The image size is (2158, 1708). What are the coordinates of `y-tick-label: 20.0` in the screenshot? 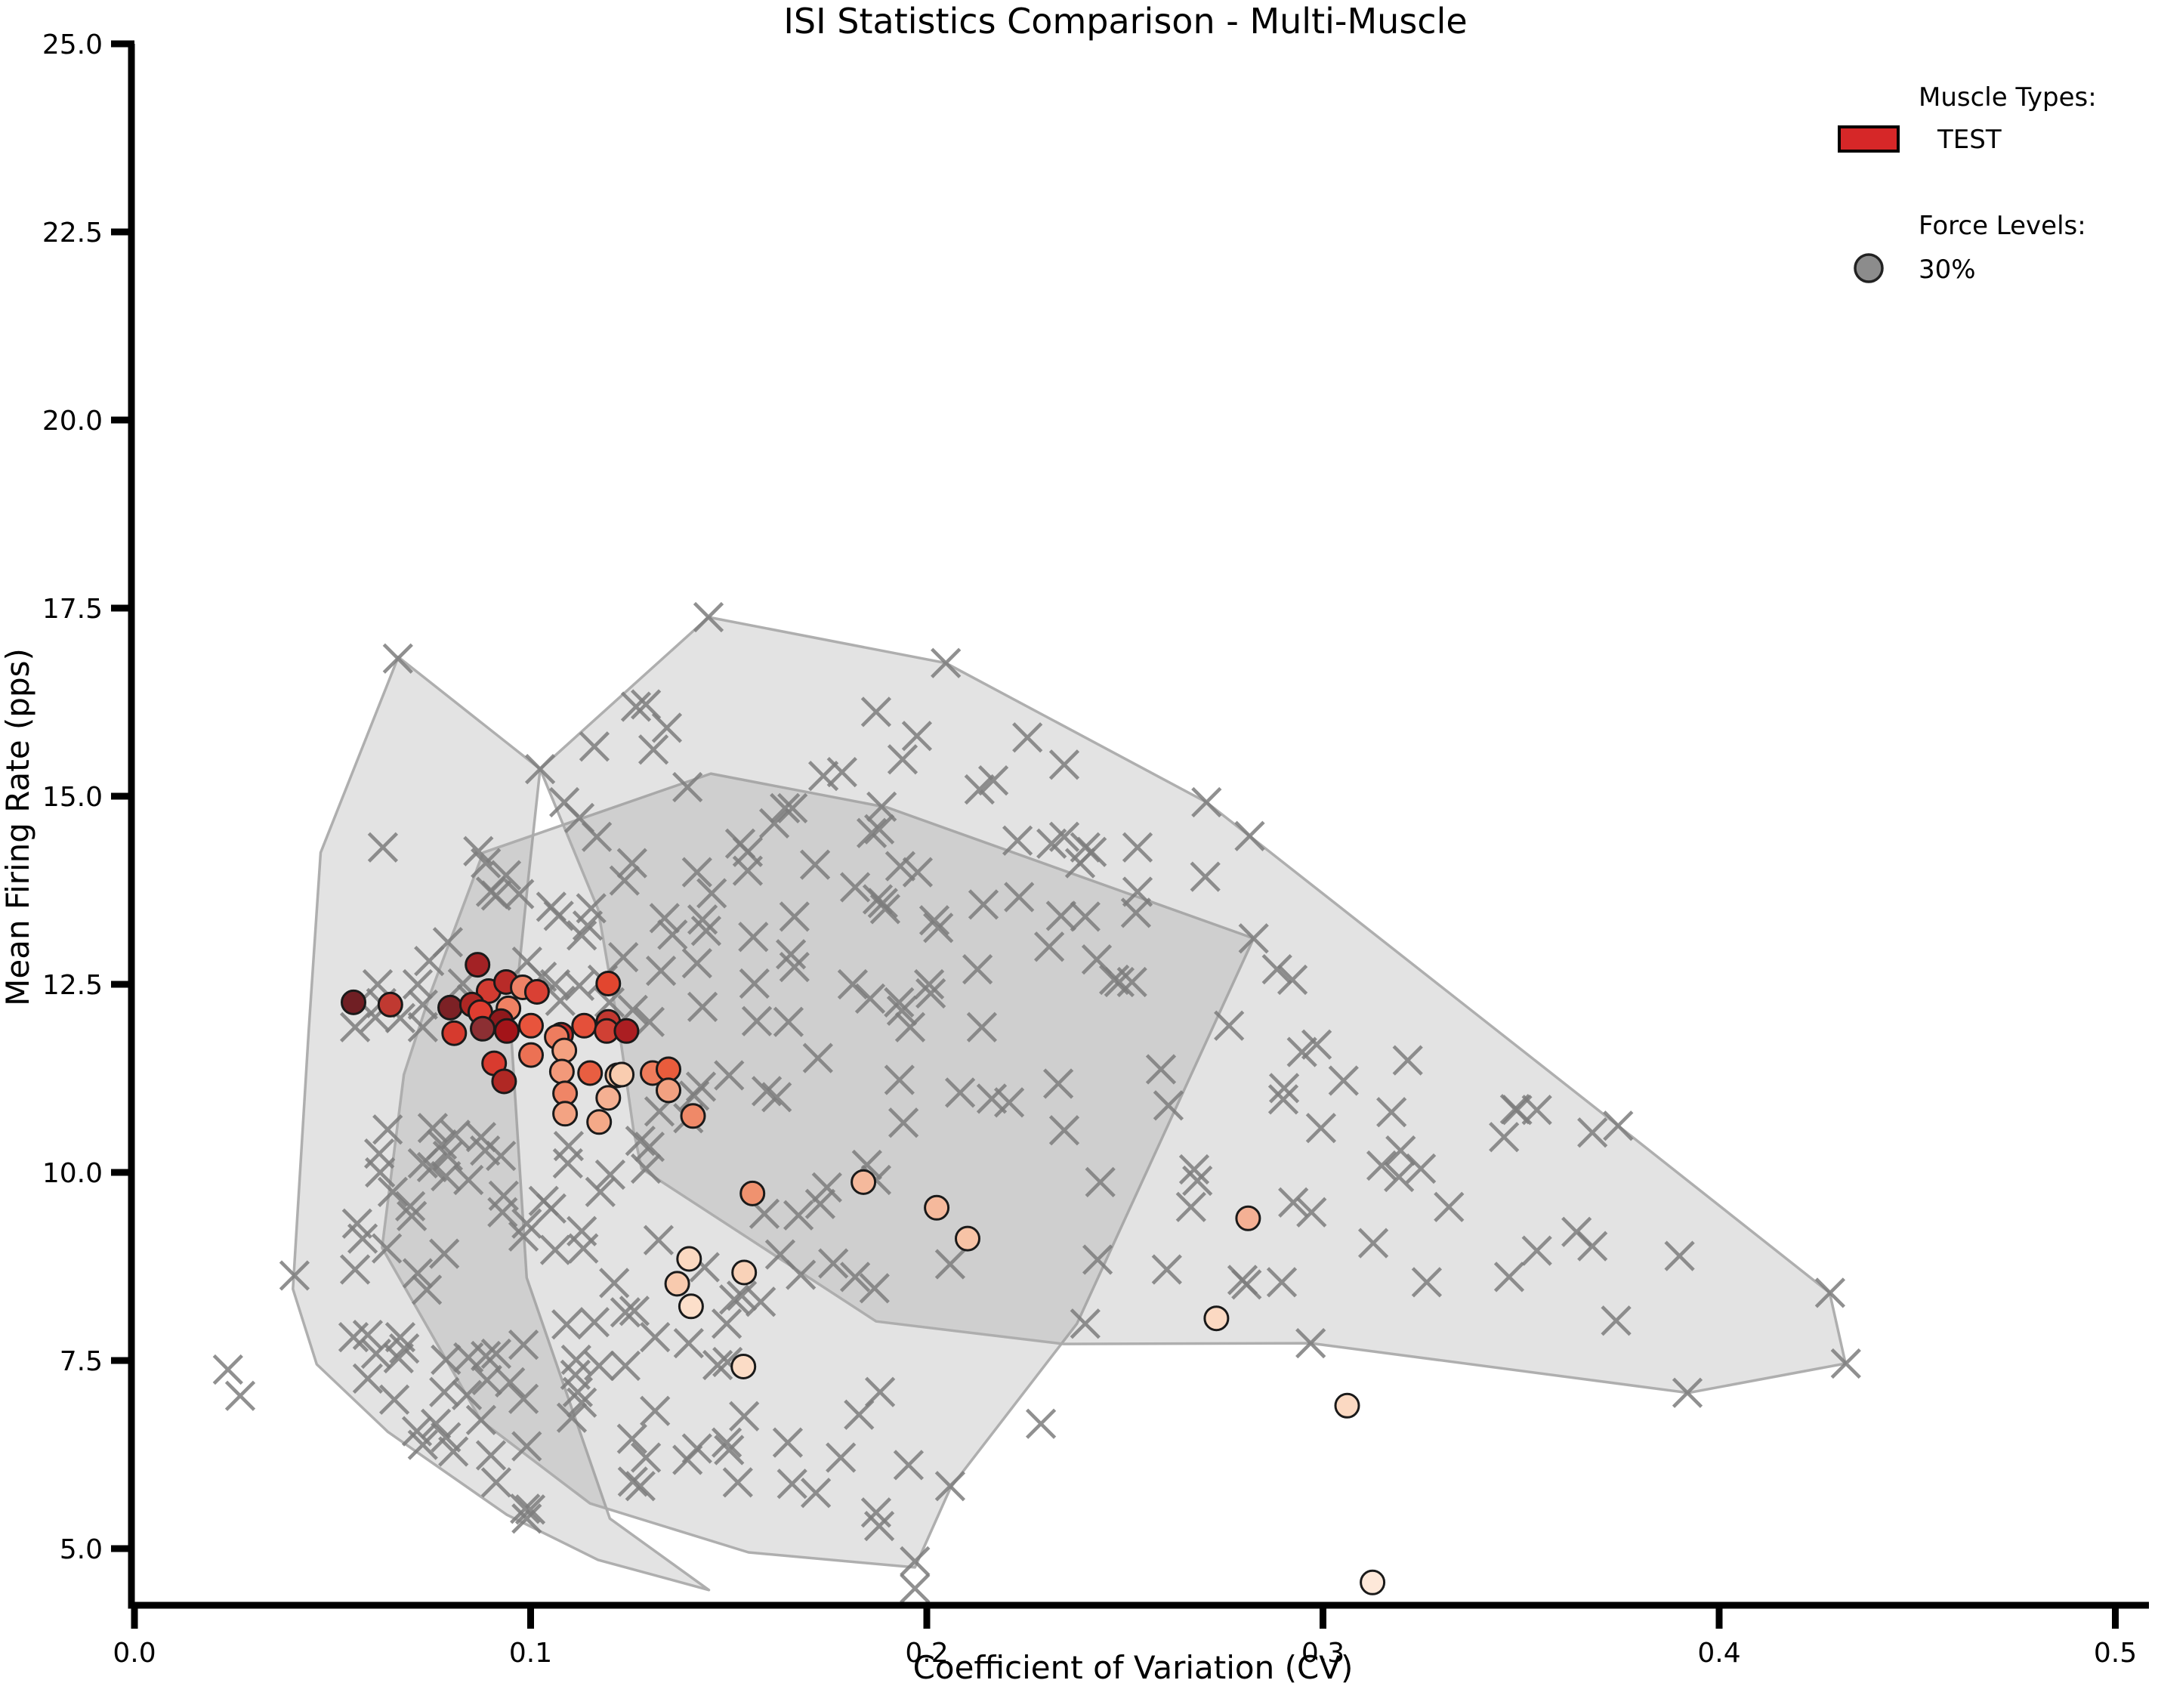 It's located at (72, 421).